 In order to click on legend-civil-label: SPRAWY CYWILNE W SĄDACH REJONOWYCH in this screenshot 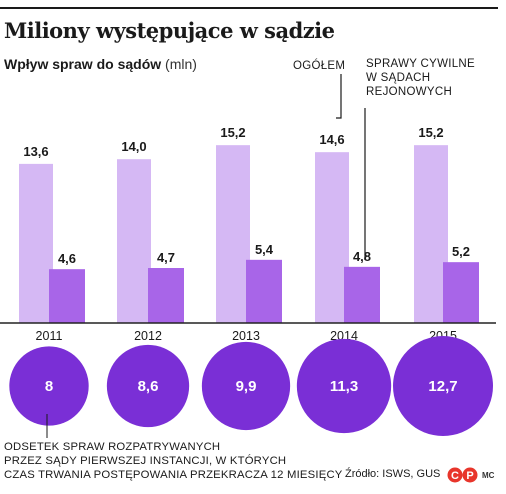, I will do `click(420, 78)`.